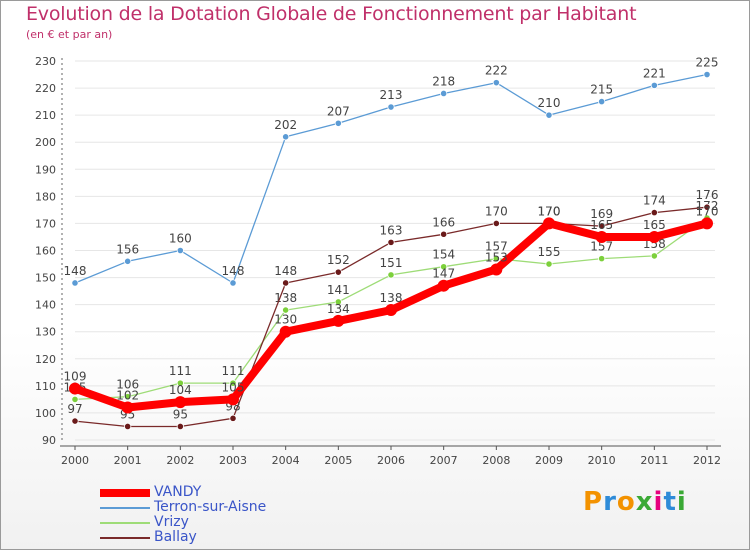 This screenshot has height=550, width=750. Describe the element at coordinates (338, 111) in the screenshot. I see `data-label-terron-sur-aisne: 207` at that location.